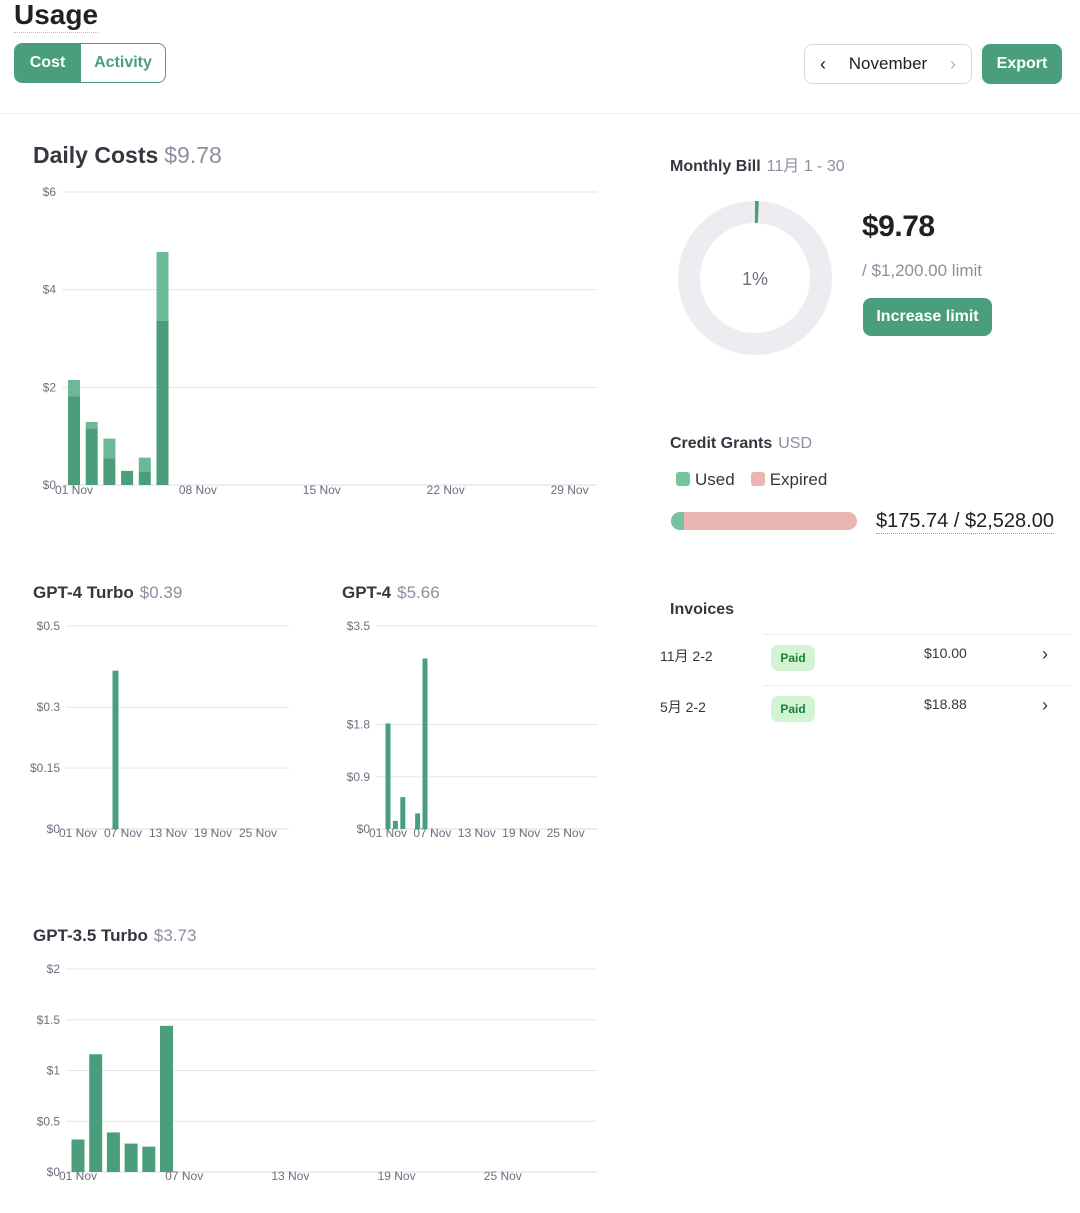  Describe the element at coordinates (702, 609) in the screenshot. I see `invoices-title: Invoices` at that location.